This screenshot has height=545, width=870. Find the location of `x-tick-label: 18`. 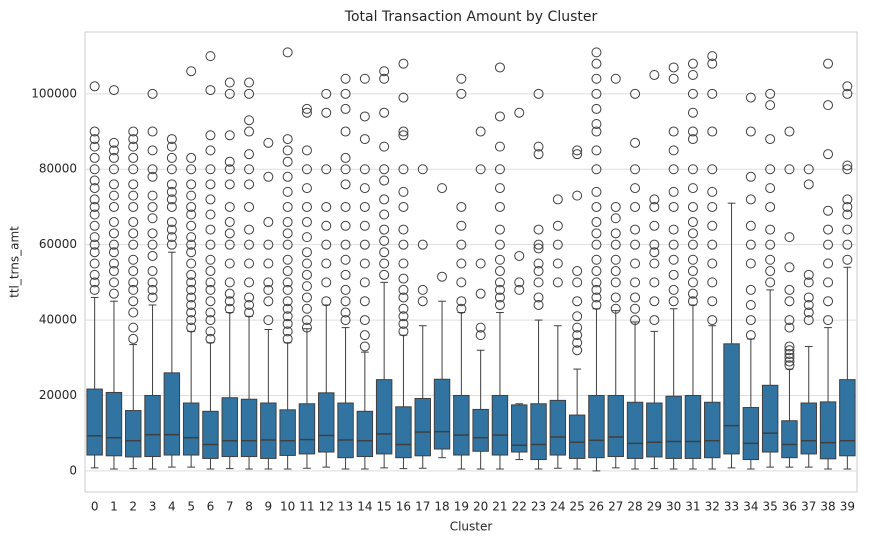

x-tick-label: 18 is located at coordinates (441, 507).